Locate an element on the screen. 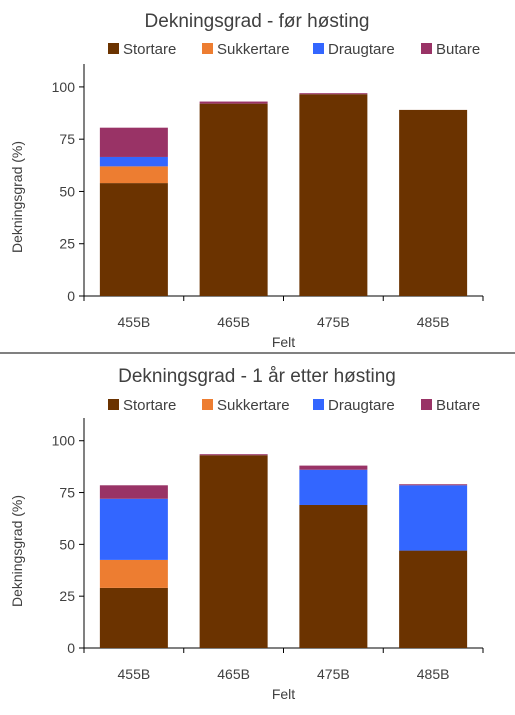 The width and height of the screenshot is (515, 715). chart-title: Dekningsgrad - før høsting is located at coordinates (257, 21).